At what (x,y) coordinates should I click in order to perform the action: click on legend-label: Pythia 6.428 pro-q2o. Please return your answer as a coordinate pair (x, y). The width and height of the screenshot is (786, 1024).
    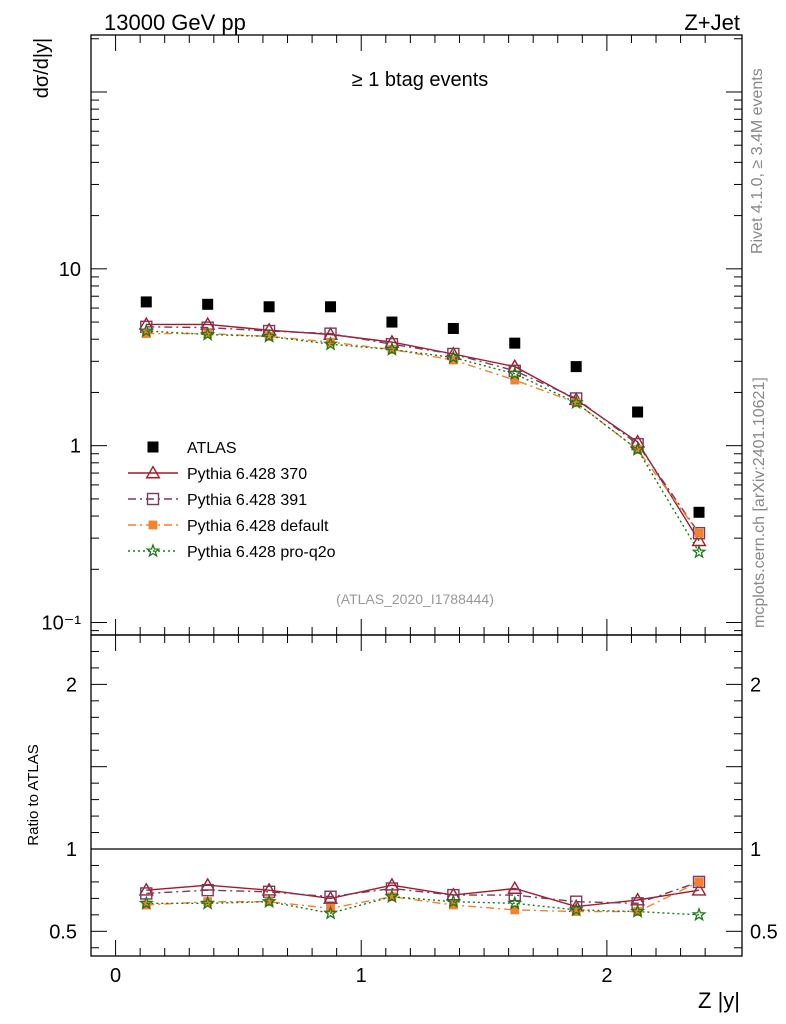
    Looking at the image, I should click on (261, 552).